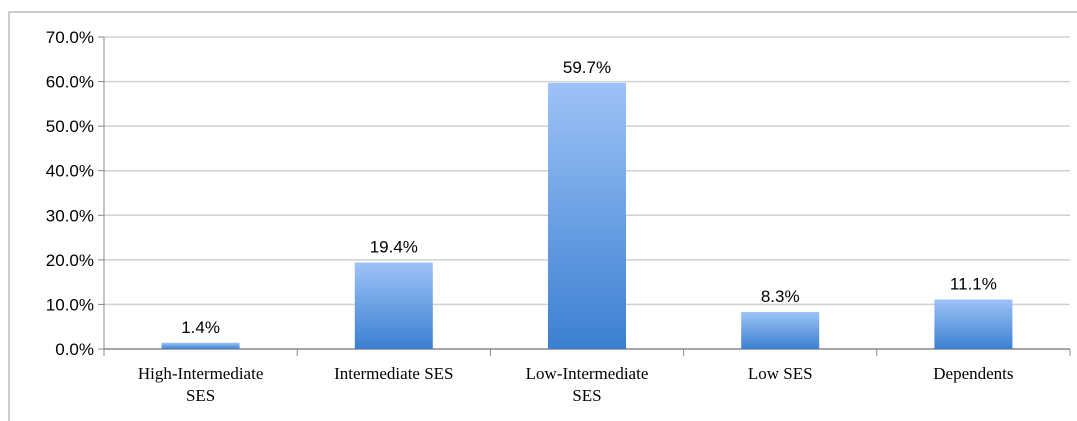 This screenshot has width=1077, height=421. I want to click on y-tick-label: 30.0%, so click(70, 215).